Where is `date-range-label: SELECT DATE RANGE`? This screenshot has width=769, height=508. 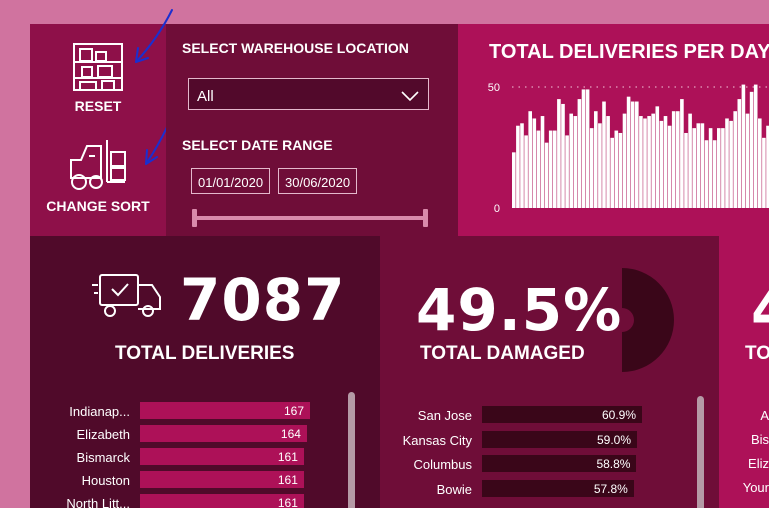 date-range-label: SELECT DATE RANGE is located at coordinates (257, 145).